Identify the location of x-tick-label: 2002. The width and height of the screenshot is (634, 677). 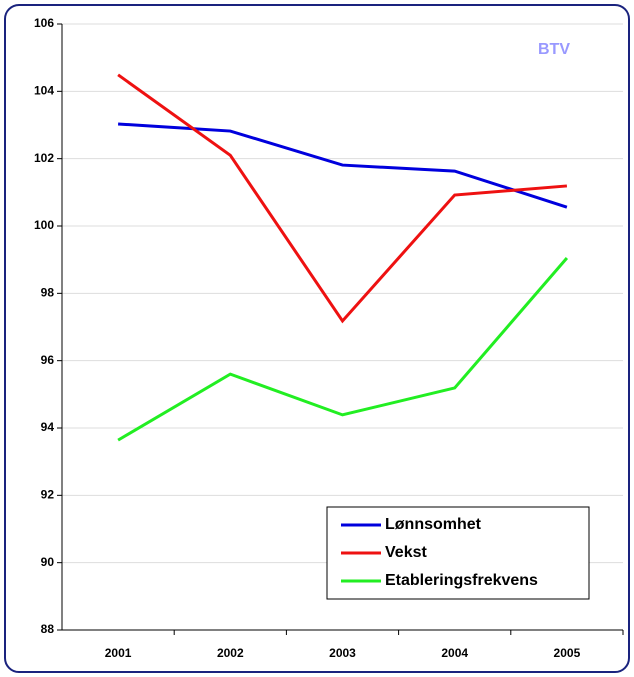
(230, 653).